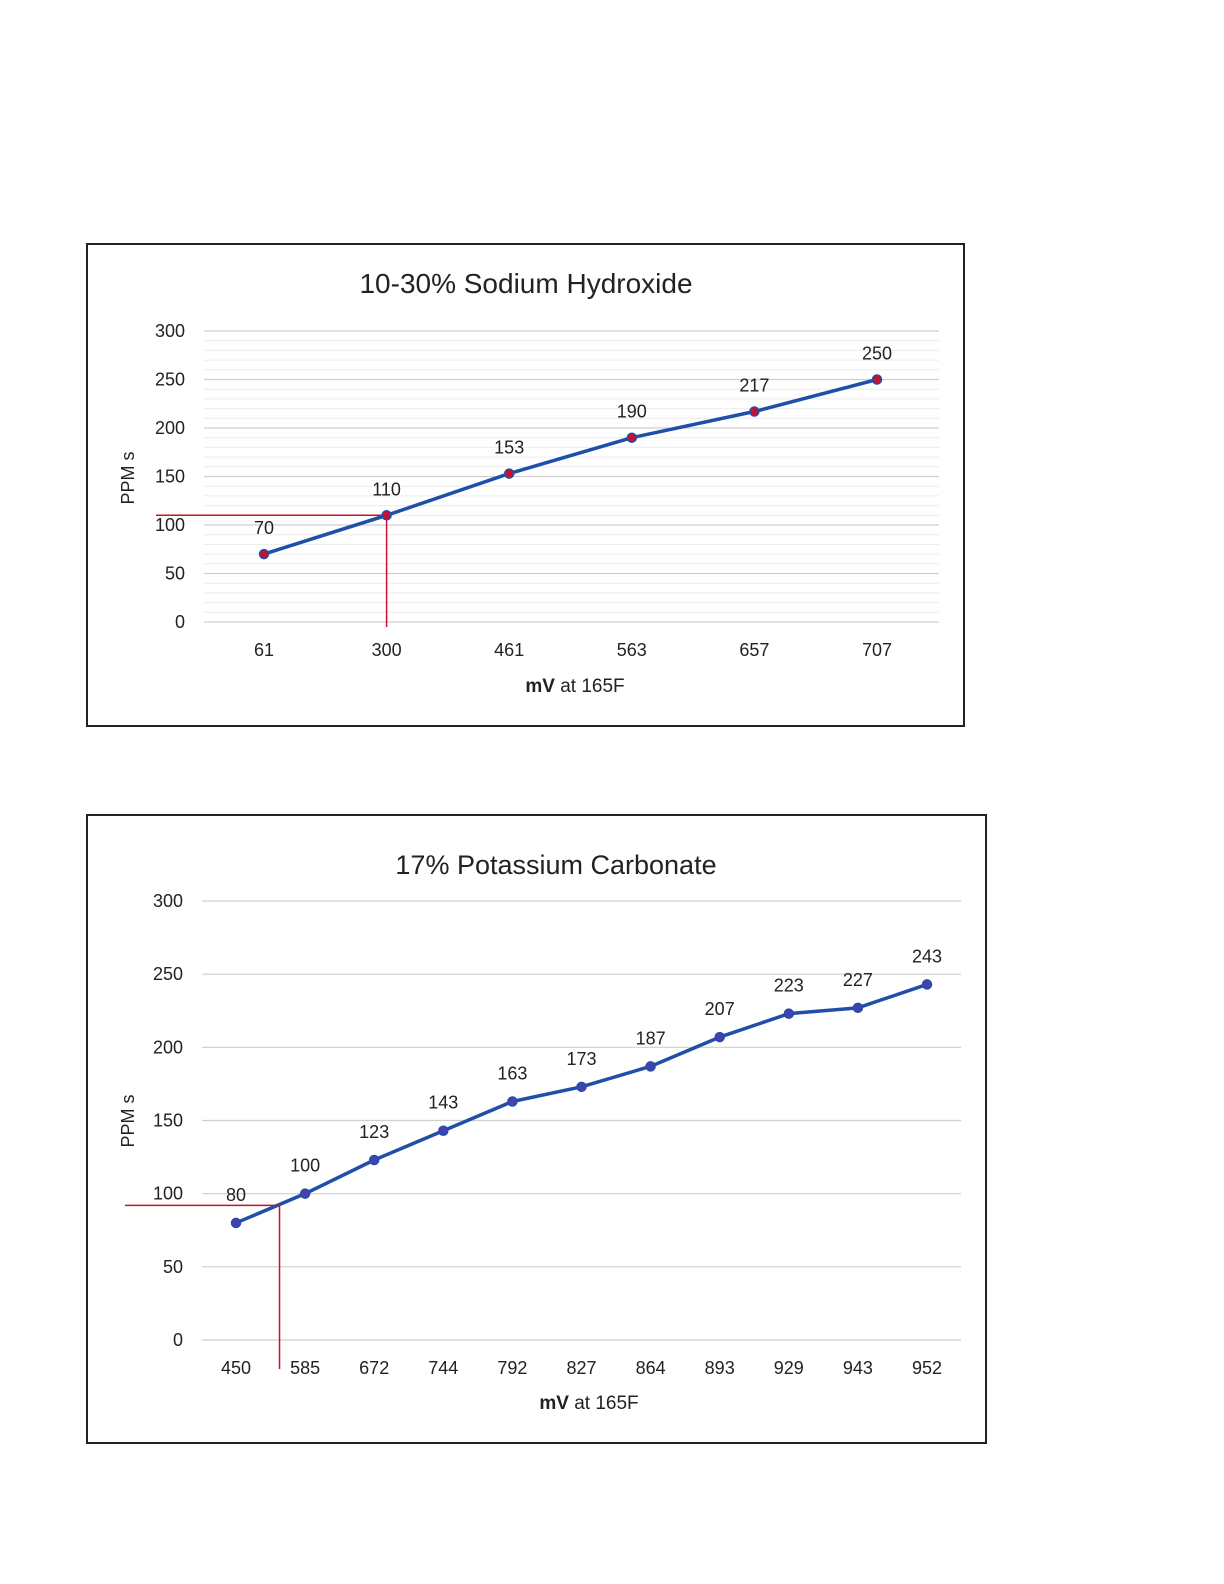  I want to click on x-tick-label: 672, so click(374, 1368).